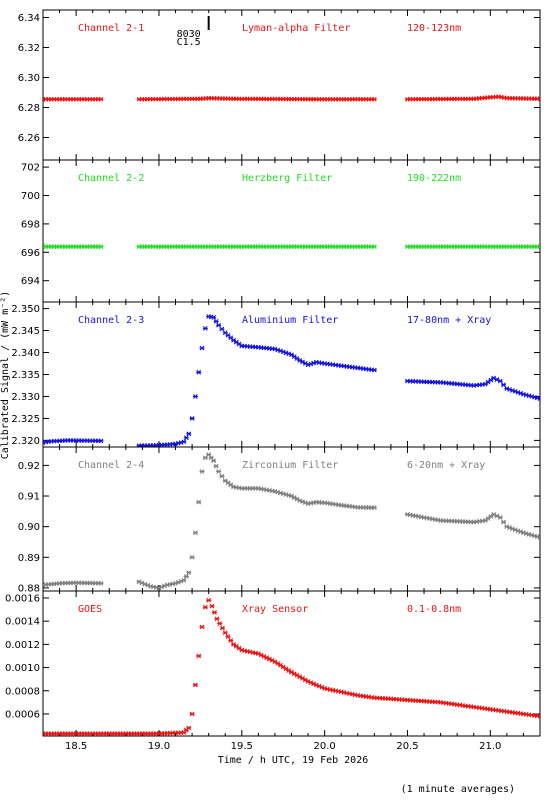 This screenshot has height=800, width=550. I want to click on x-tick-label: 20.5, so click(407, 746).